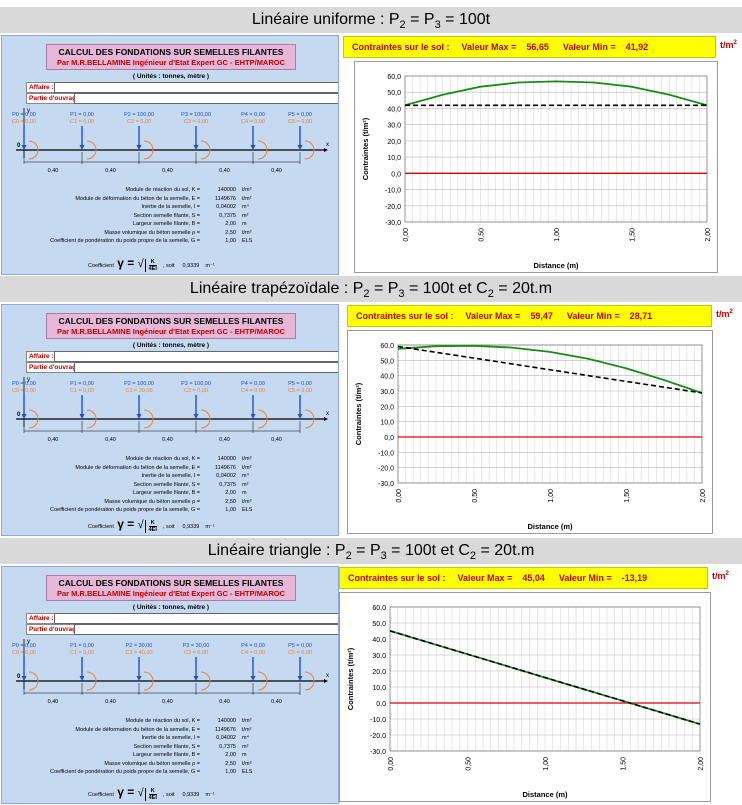 This screenshot has height=805, width=742. I want to click on origin-label: 0, so click(19, 415).